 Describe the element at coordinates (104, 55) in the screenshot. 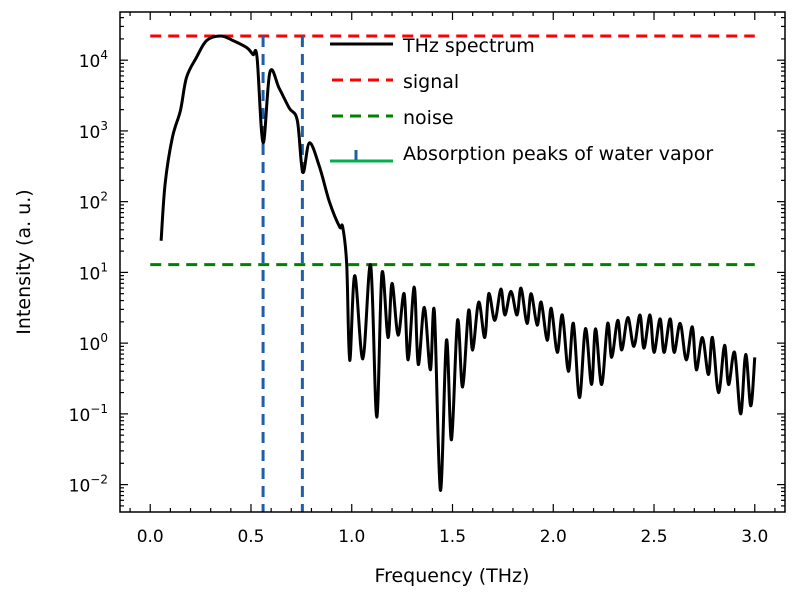

I see `y-tick-exponent: 4` at that location.